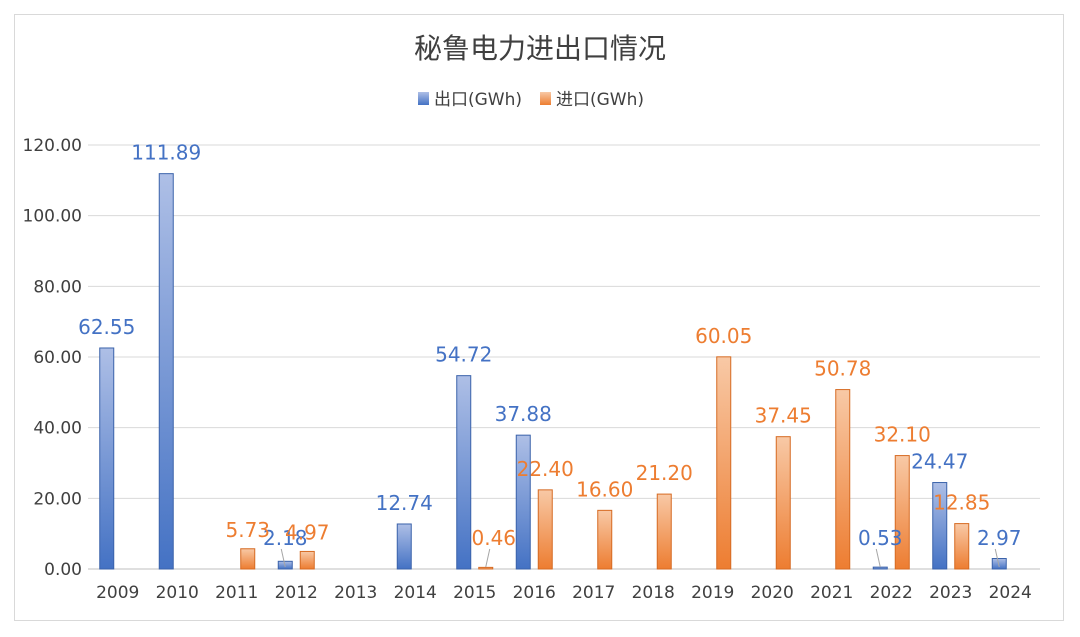 The image size is (1080, 637). I want to click on x-tick-label: 2009, so click(117, 593).